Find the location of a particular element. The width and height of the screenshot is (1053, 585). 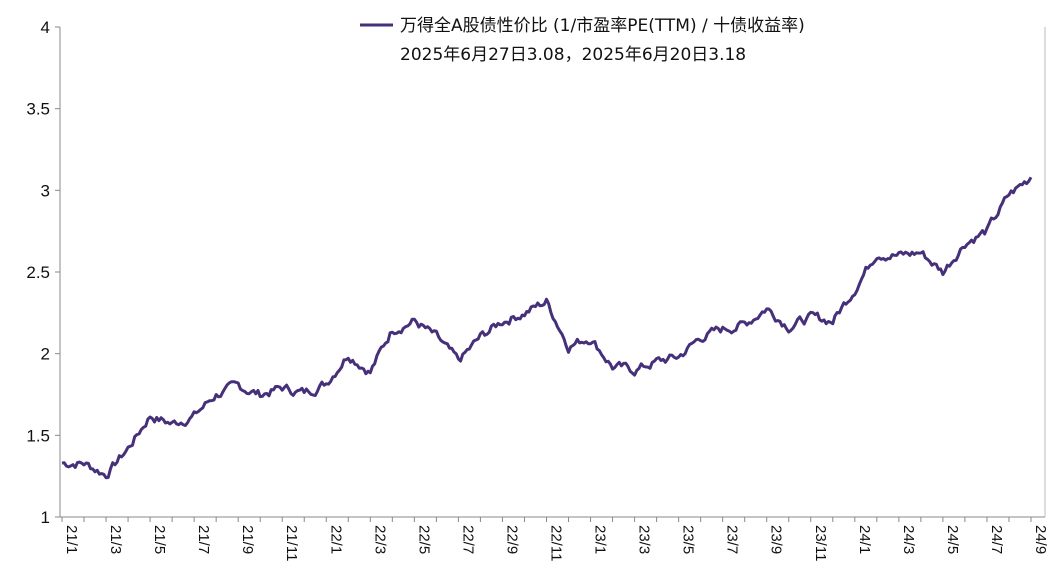

x-tick-label: 21/11 is located at coordinates (291, 543).